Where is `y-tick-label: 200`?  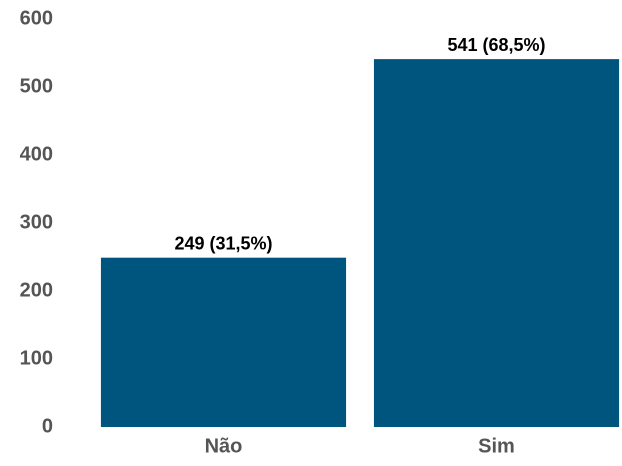 y-tick-label: 200 is located at coordinates (36, 290).